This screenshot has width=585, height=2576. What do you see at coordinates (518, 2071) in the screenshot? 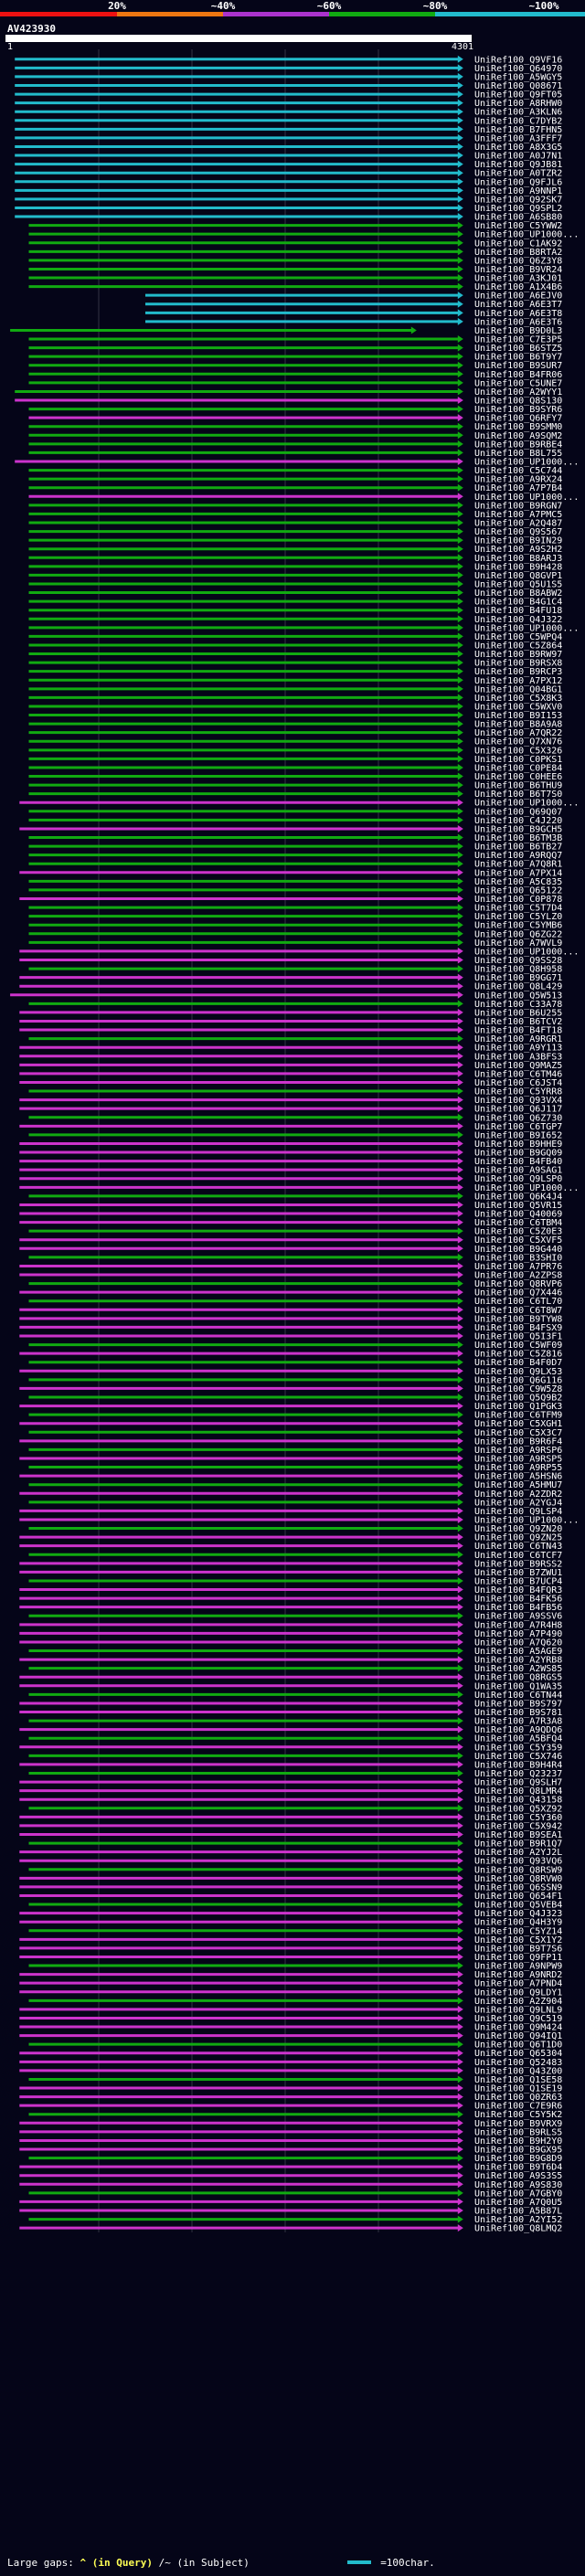
I see `hit-label: UniRef100_Q43Z00` at bounding box center [518, 2071].